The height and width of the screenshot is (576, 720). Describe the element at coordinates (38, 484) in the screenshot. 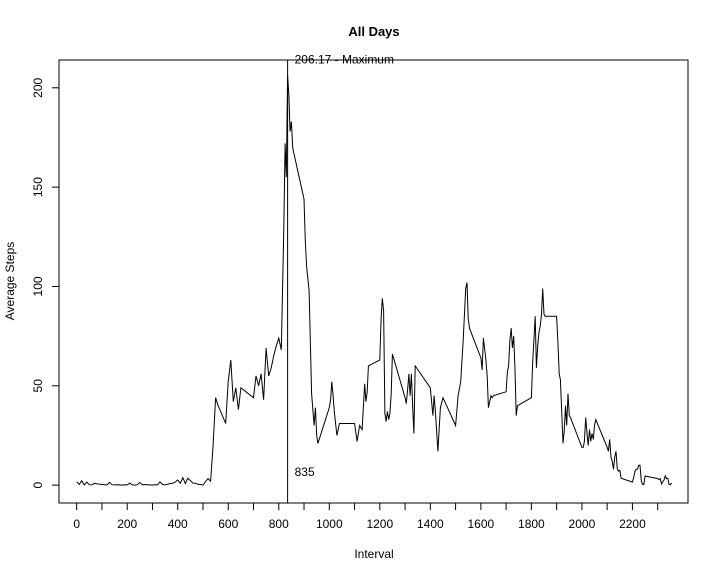

I see `y-tick-label: 0` at that location.